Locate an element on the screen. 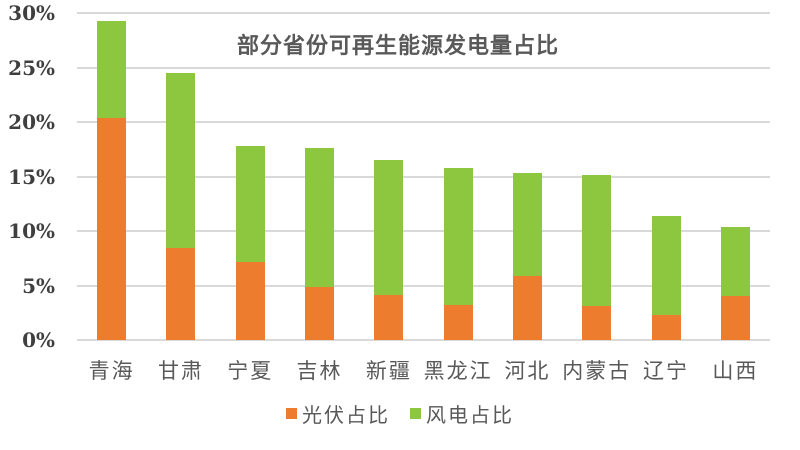 Image resolution: width=800 pixels, height=450 pixels. legend-item: 光伏占比 is located at coordinates (338, 413).